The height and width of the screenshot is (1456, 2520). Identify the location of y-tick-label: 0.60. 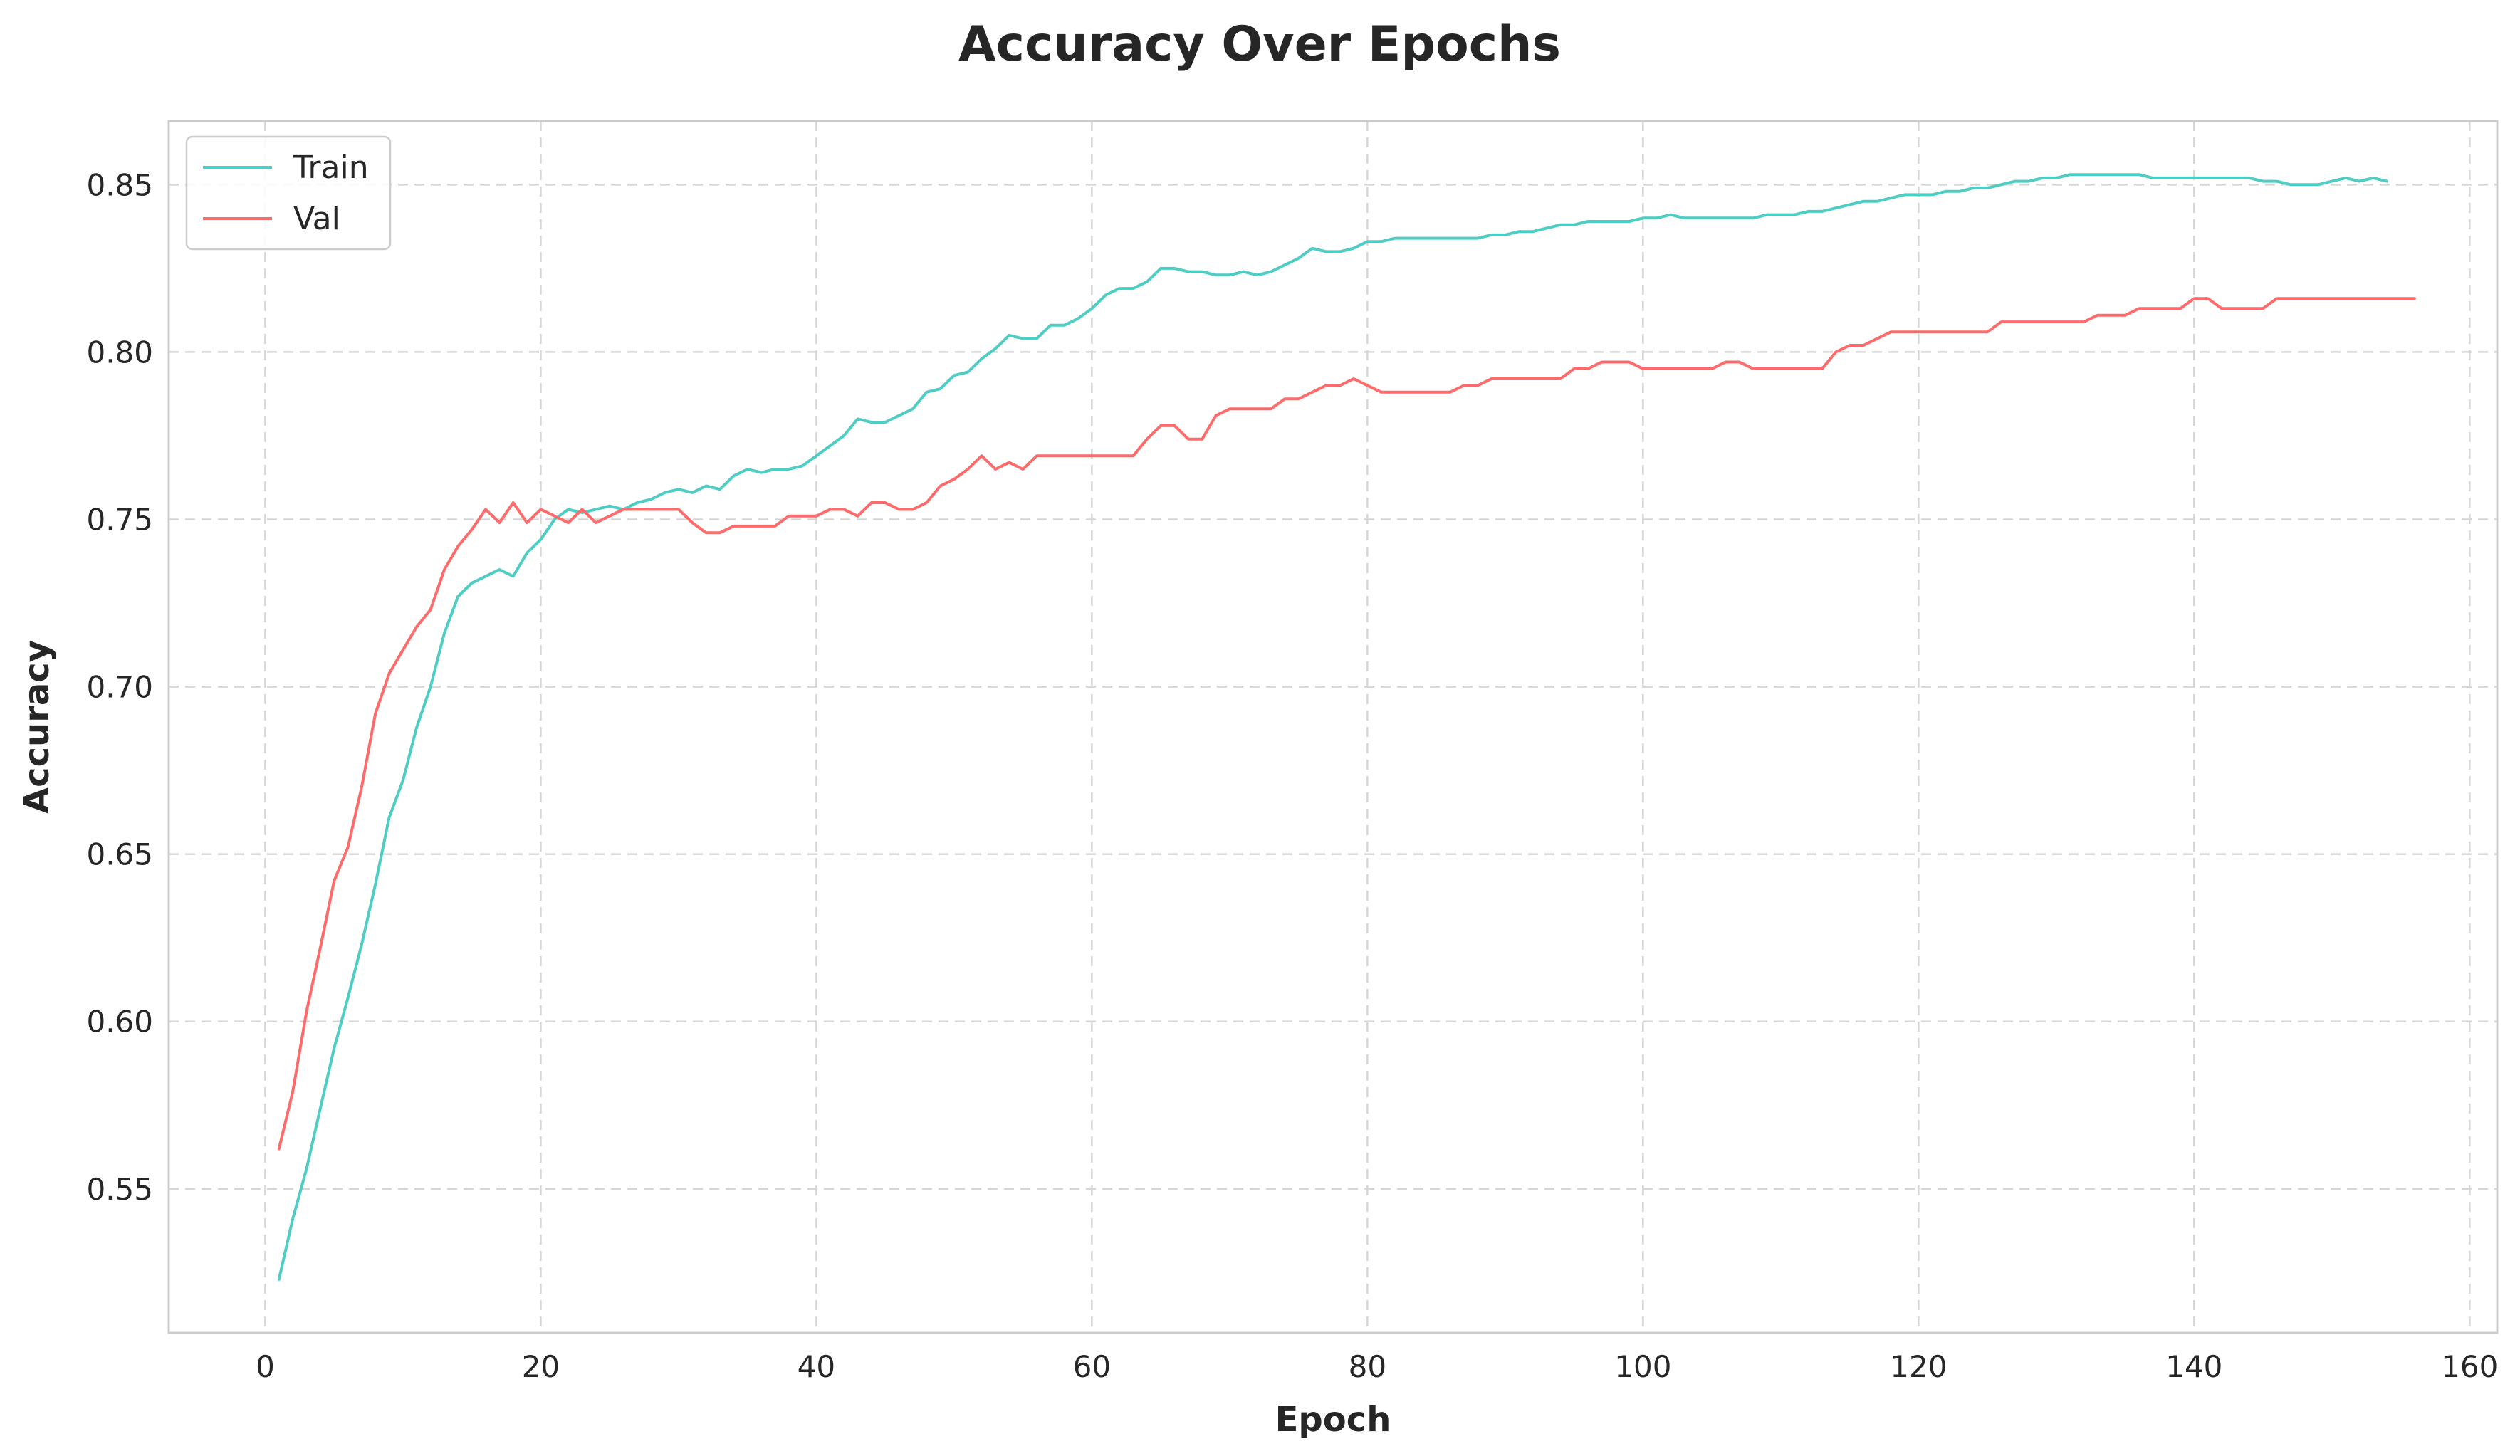
(119, 1022).